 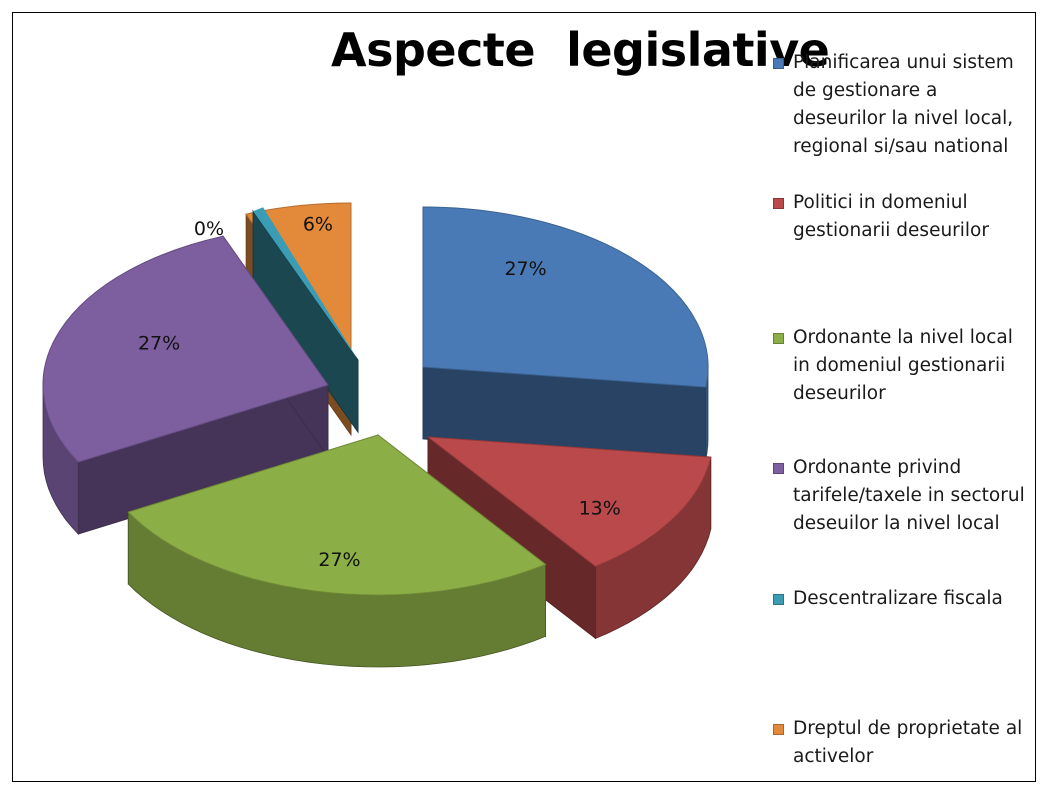 I want to click on legend-swatch-ordonante-tarife, so click(x=778, y=468).